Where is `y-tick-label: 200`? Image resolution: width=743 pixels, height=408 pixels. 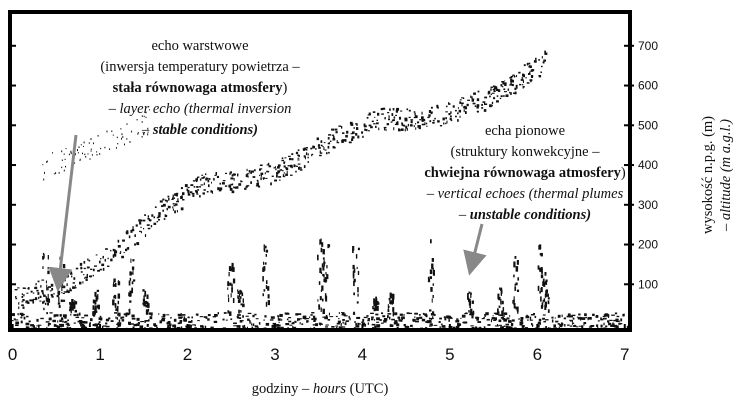
y-tick-label: 200 is located at coordinates (648, 245).